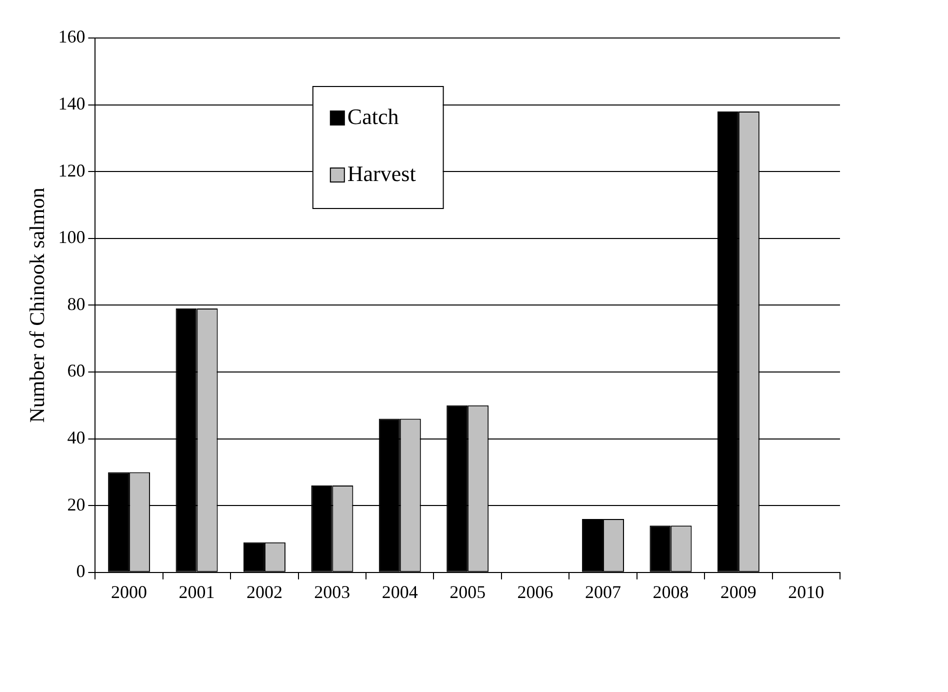 The width and height of the screenshot is (948, 692). I want to click on x-tick-label: 2003, so click(332, 592).